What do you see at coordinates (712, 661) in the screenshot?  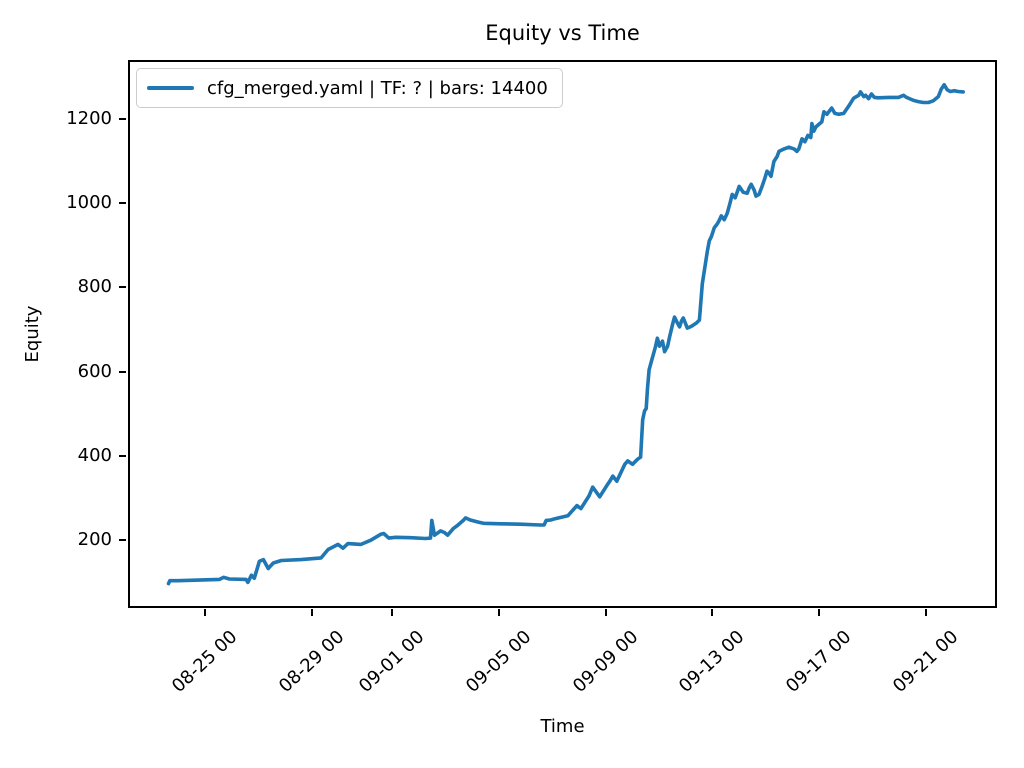 I see `x-tick-label: 09-13 00` at bounding box center [712, 661].